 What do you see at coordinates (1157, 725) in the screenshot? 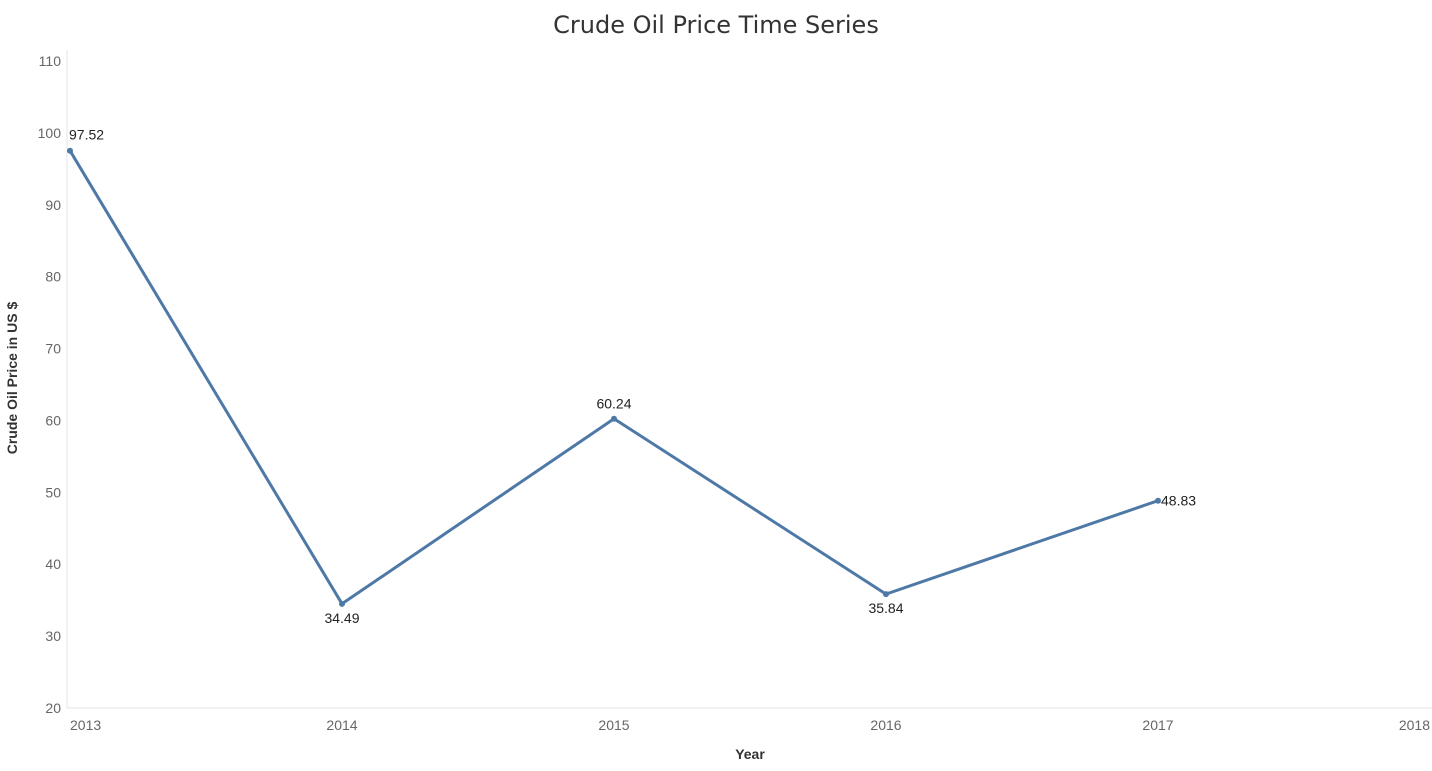
I see `x-tick-label: 2017` at bounding box center [1157, 725].